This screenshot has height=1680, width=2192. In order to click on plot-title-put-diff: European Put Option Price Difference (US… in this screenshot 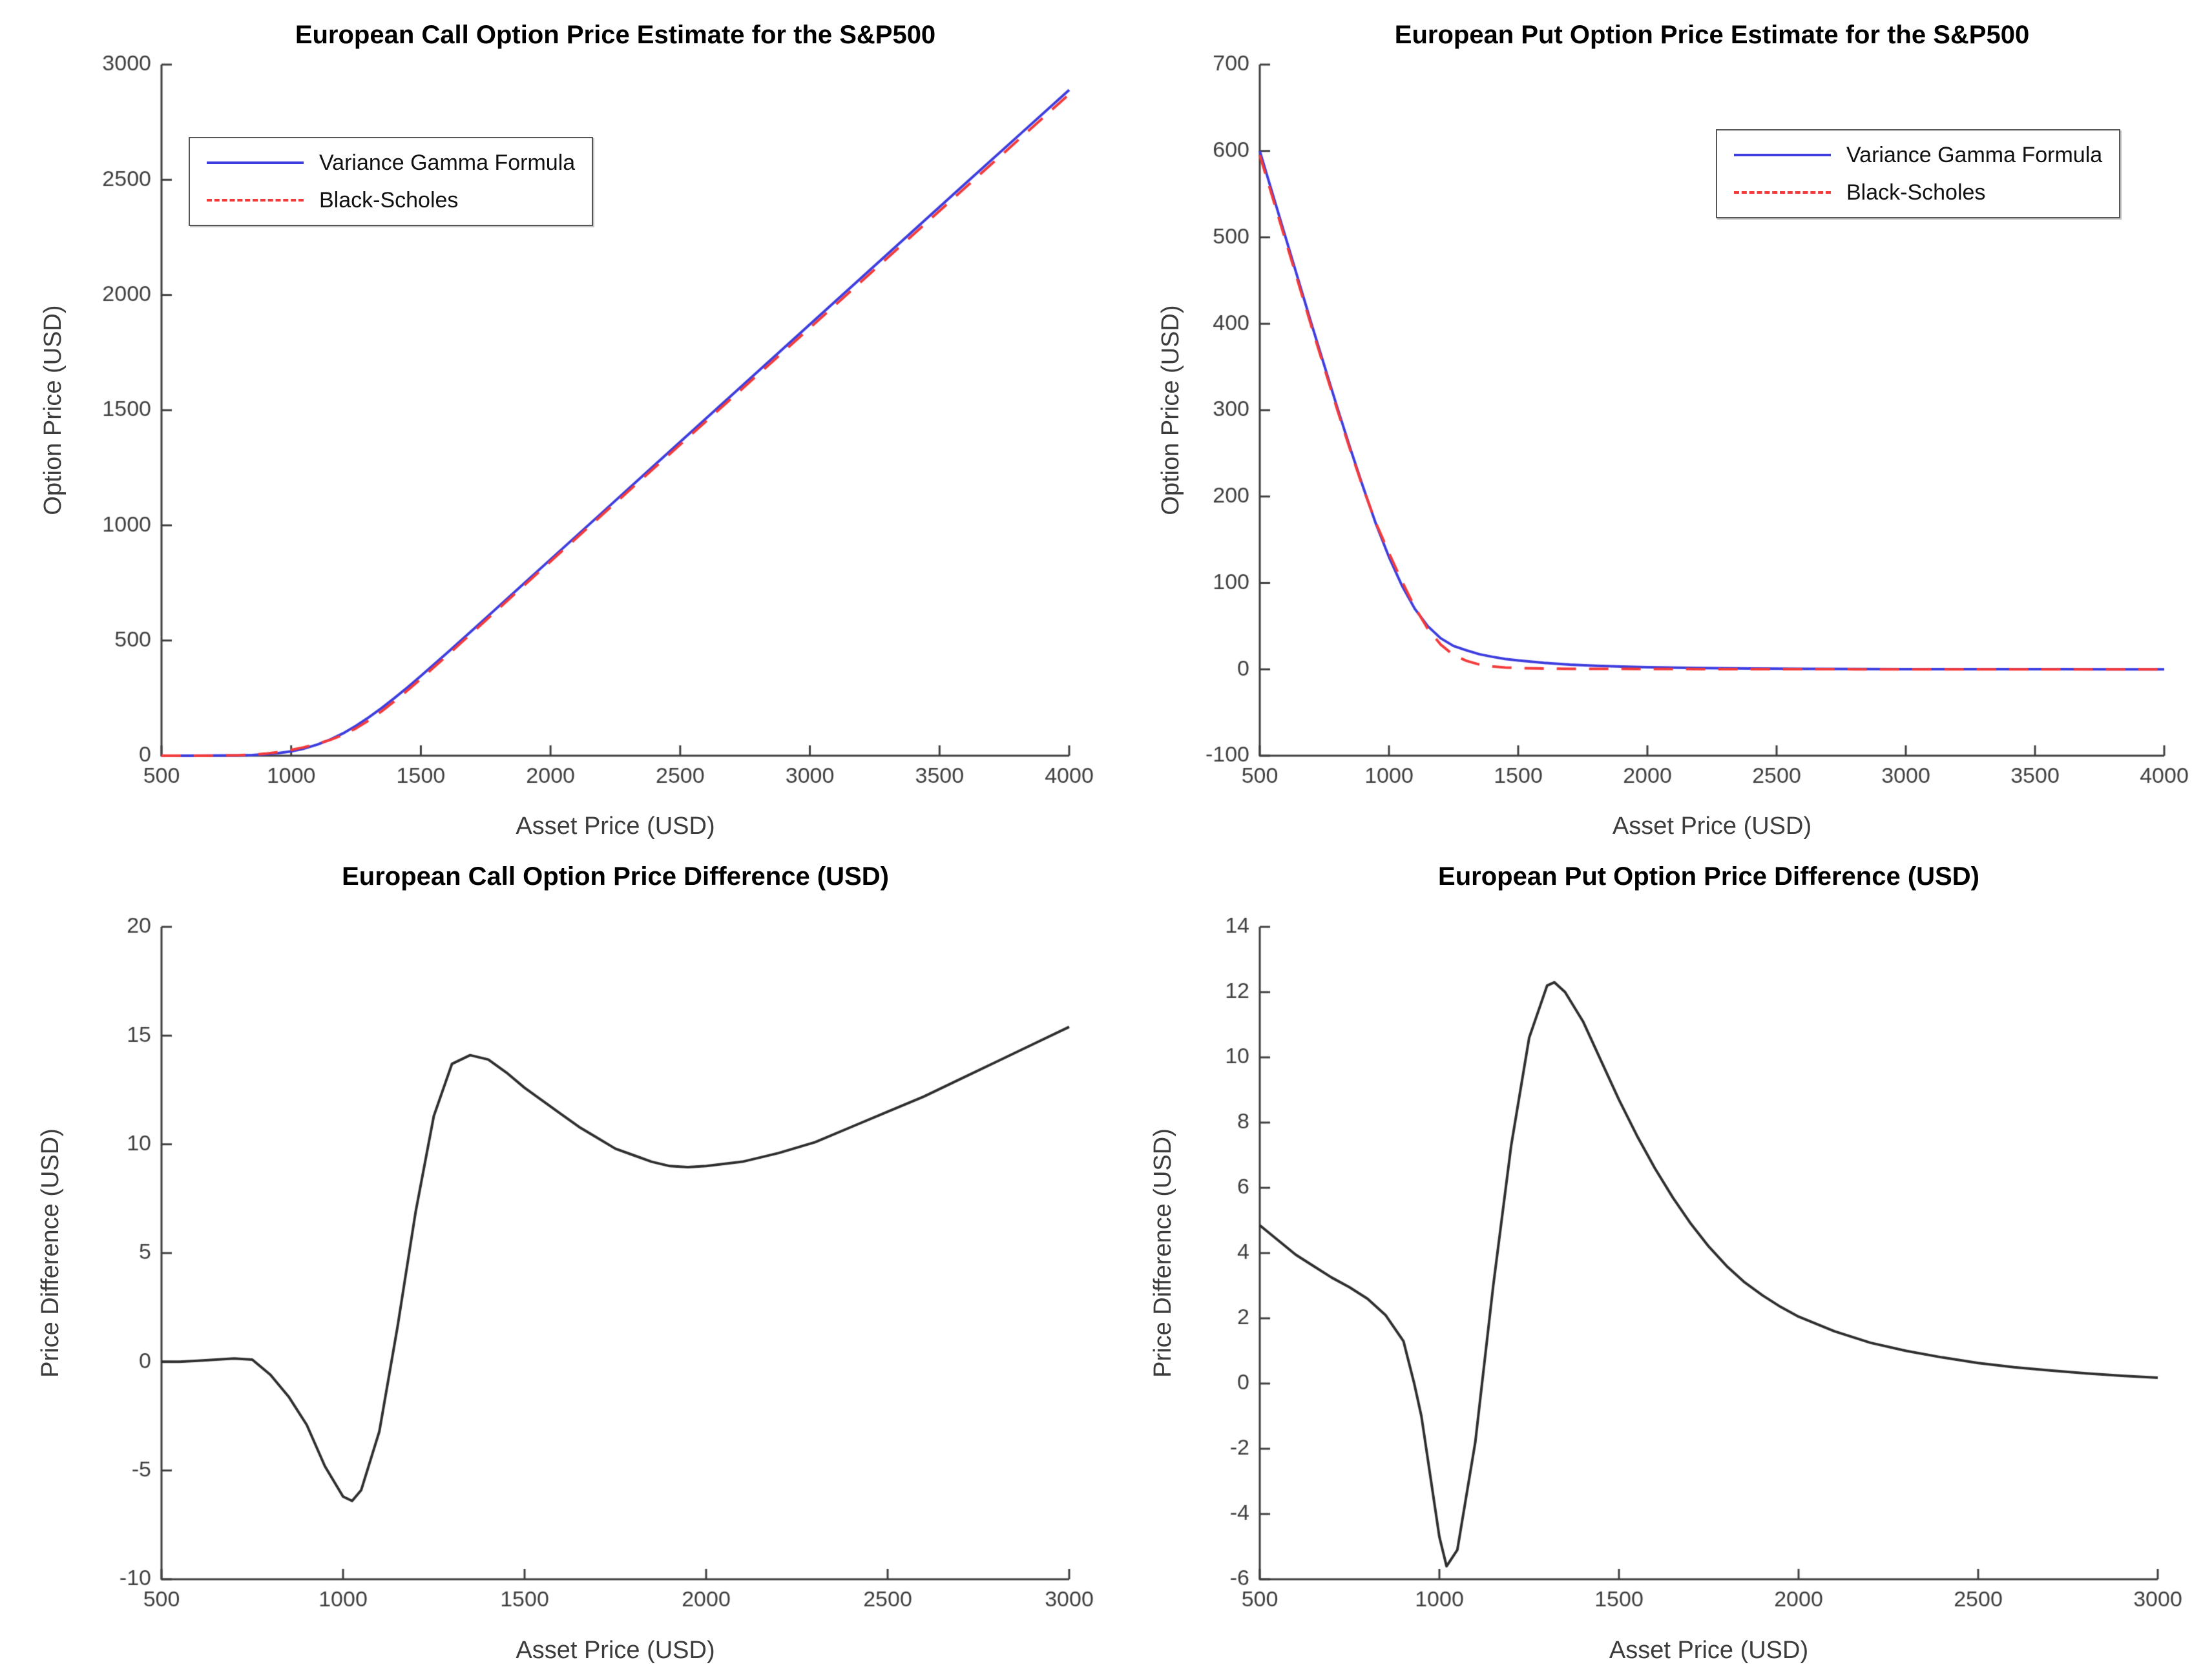, I will do `click(1708, 876)`.